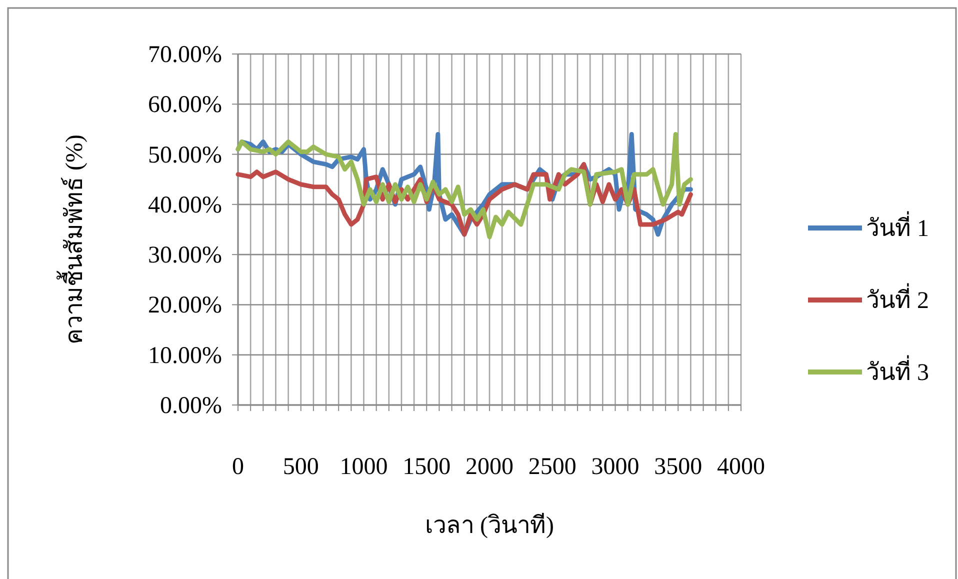 The height and width of the screenshot is (579, 958). I want to click on x-tick-label: 1000, so click(364, 467).